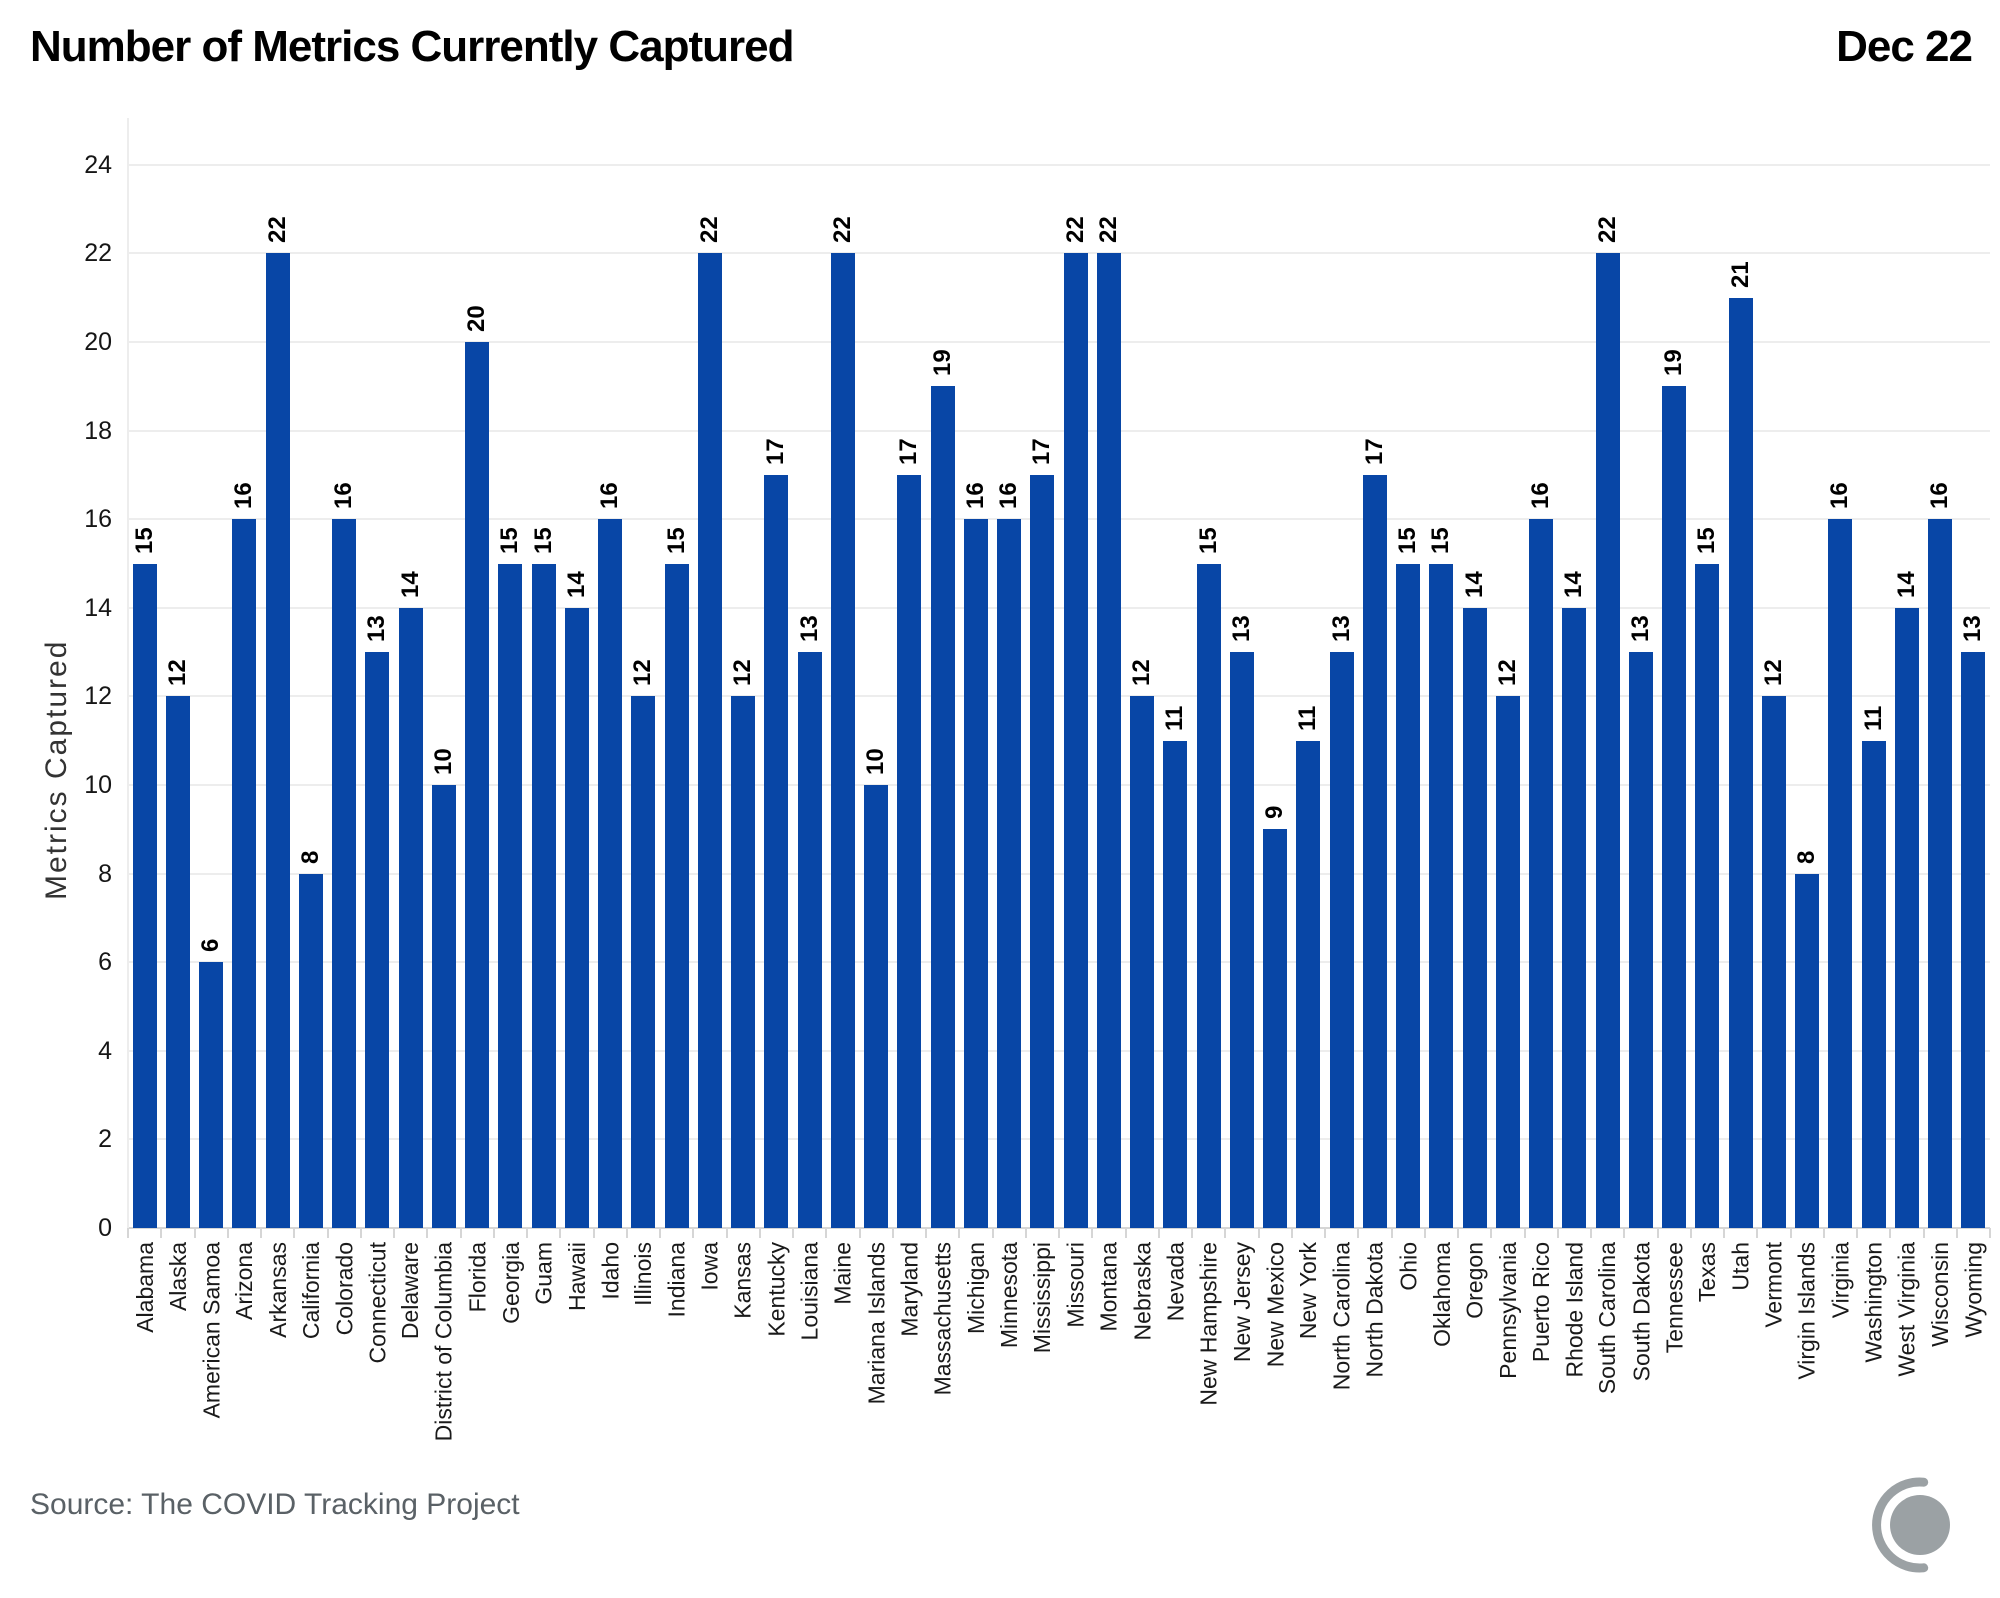  Describe the element at coordinates (1441, 1294) in the screenshot. I see `x-axis-label: Oklahoma` at that location.